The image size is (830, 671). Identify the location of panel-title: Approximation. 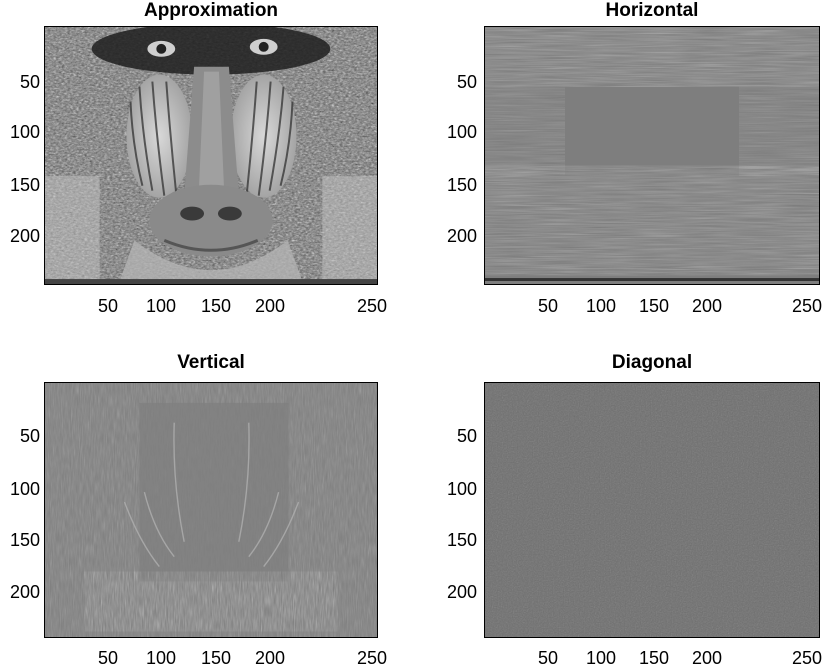
(211, 10).